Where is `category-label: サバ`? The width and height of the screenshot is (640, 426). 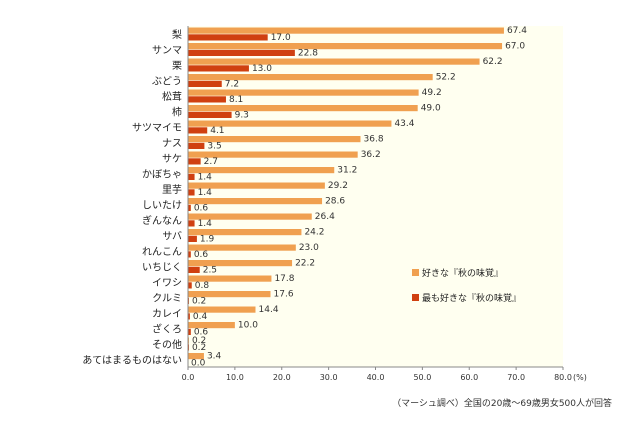
category-label: サバ is located at coordinates (172, 236).